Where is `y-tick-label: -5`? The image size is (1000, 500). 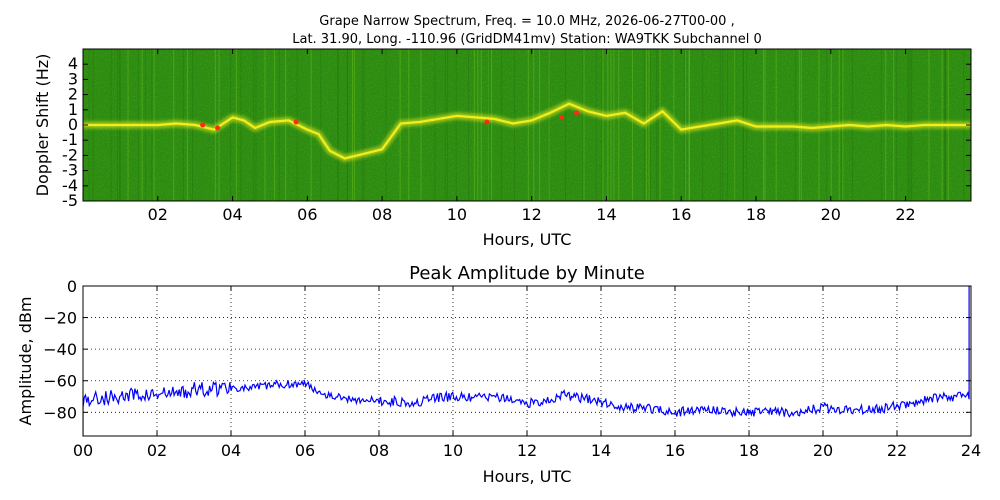 y-tick-label: -5 is located at coordinates (70, 200).